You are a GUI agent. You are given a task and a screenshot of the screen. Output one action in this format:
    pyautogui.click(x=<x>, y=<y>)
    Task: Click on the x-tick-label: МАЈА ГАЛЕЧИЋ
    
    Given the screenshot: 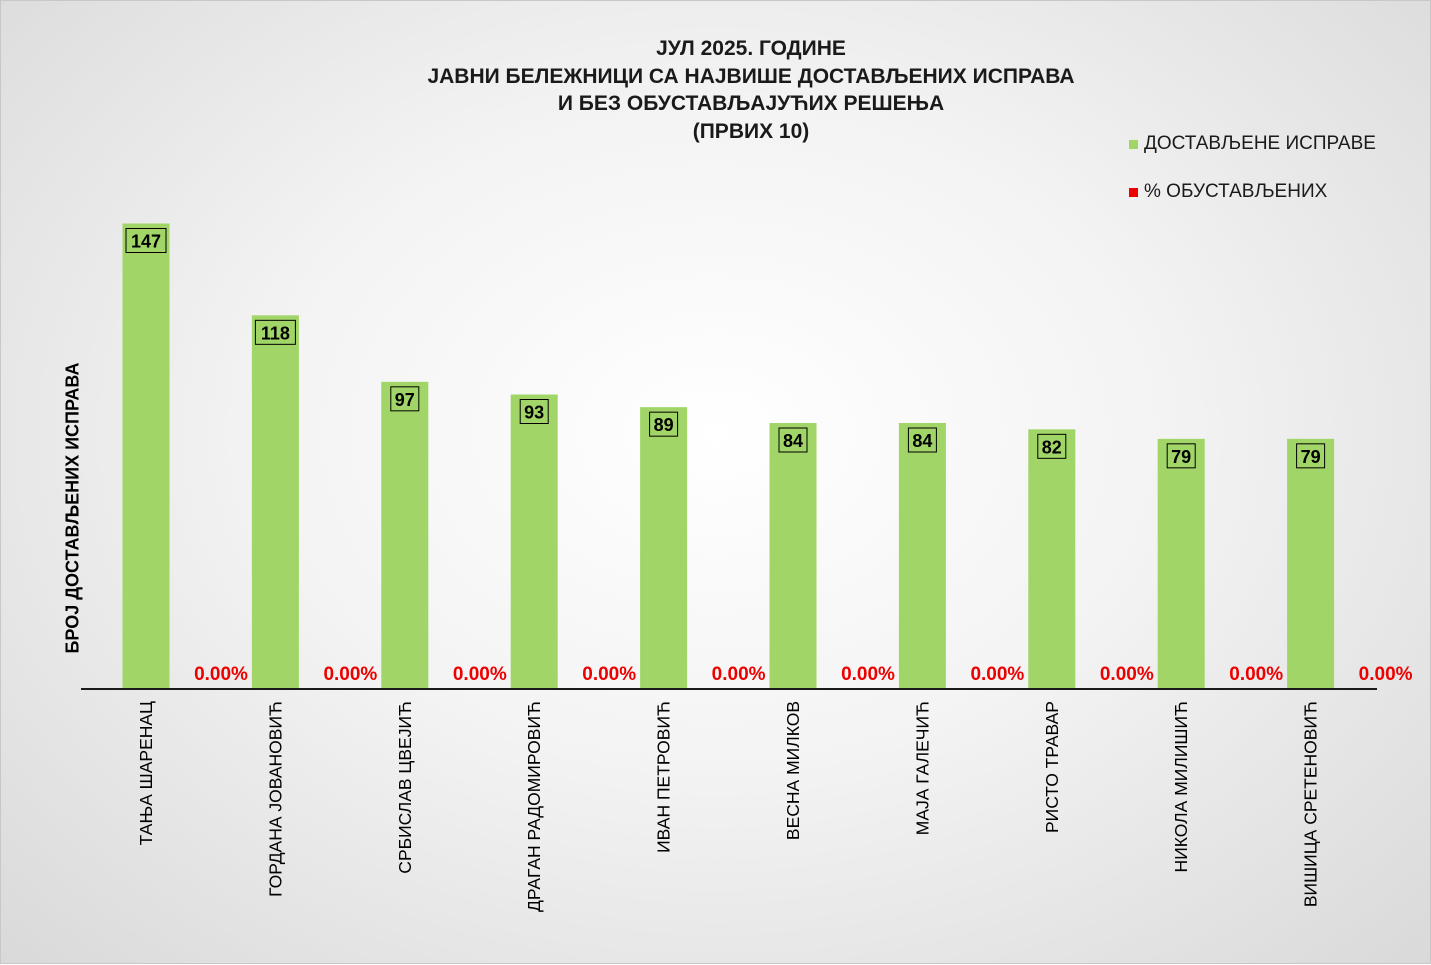 What is the action you would take?
    pyautogui.click(x=922, y=768)
    